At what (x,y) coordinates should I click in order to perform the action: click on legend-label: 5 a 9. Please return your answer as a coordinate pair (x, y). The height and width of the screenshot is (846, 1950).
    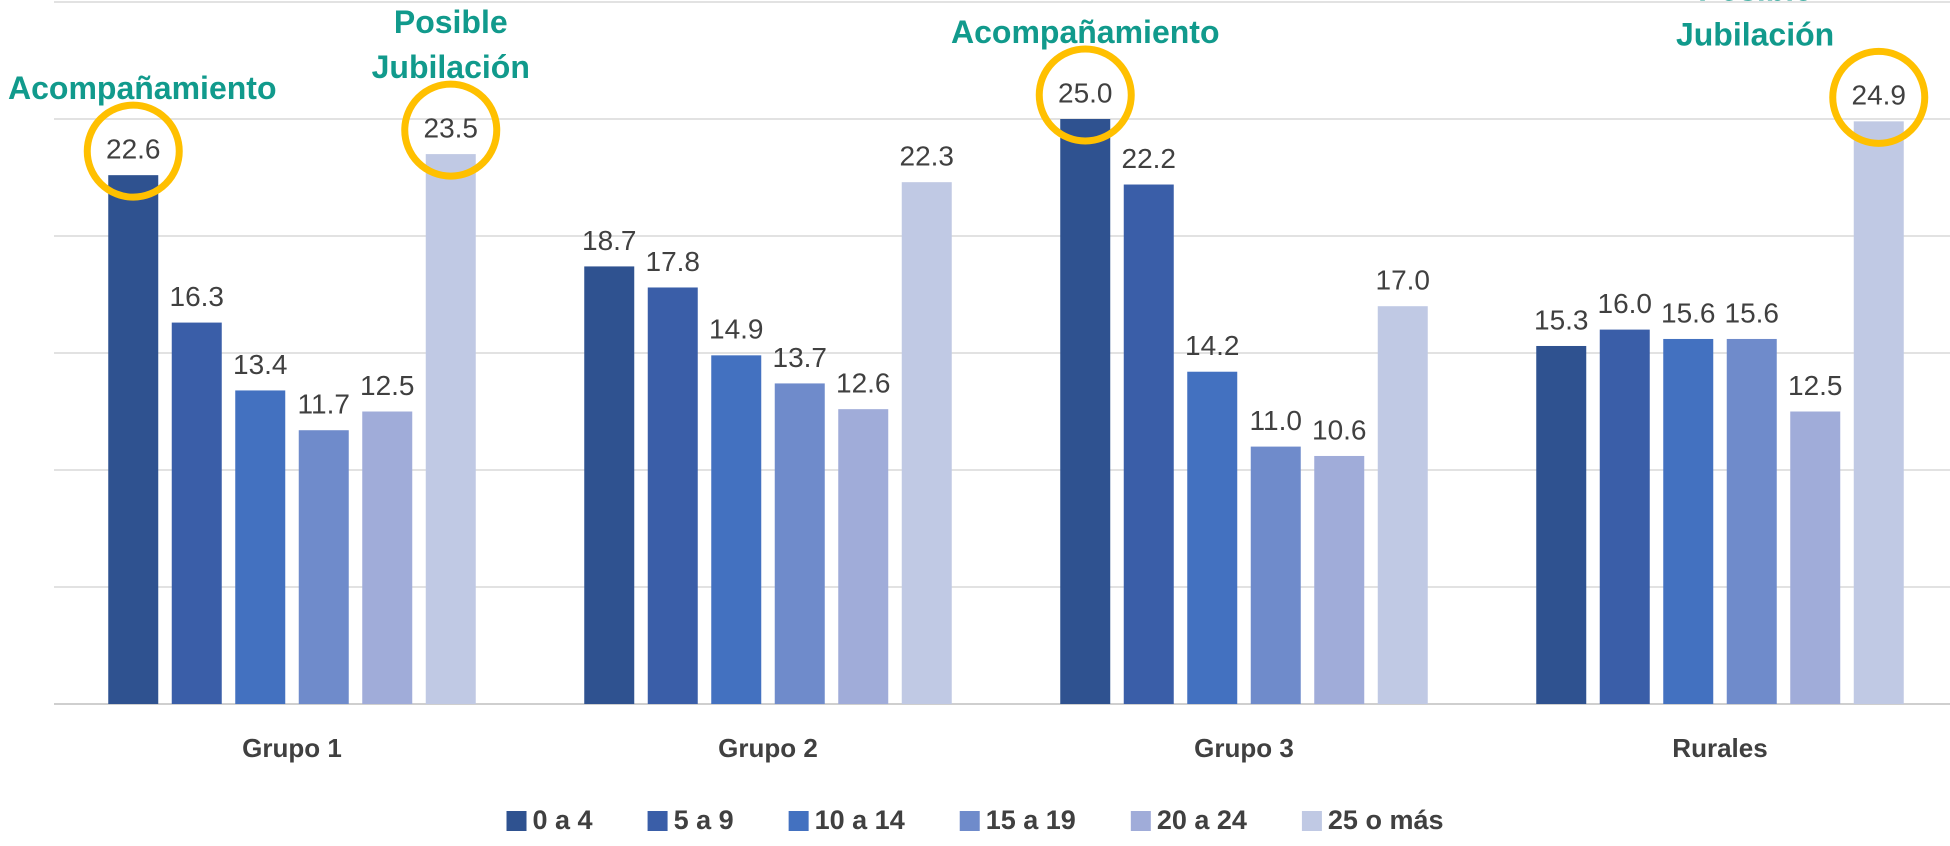
    Looking at the image, I should click on (704, 820).